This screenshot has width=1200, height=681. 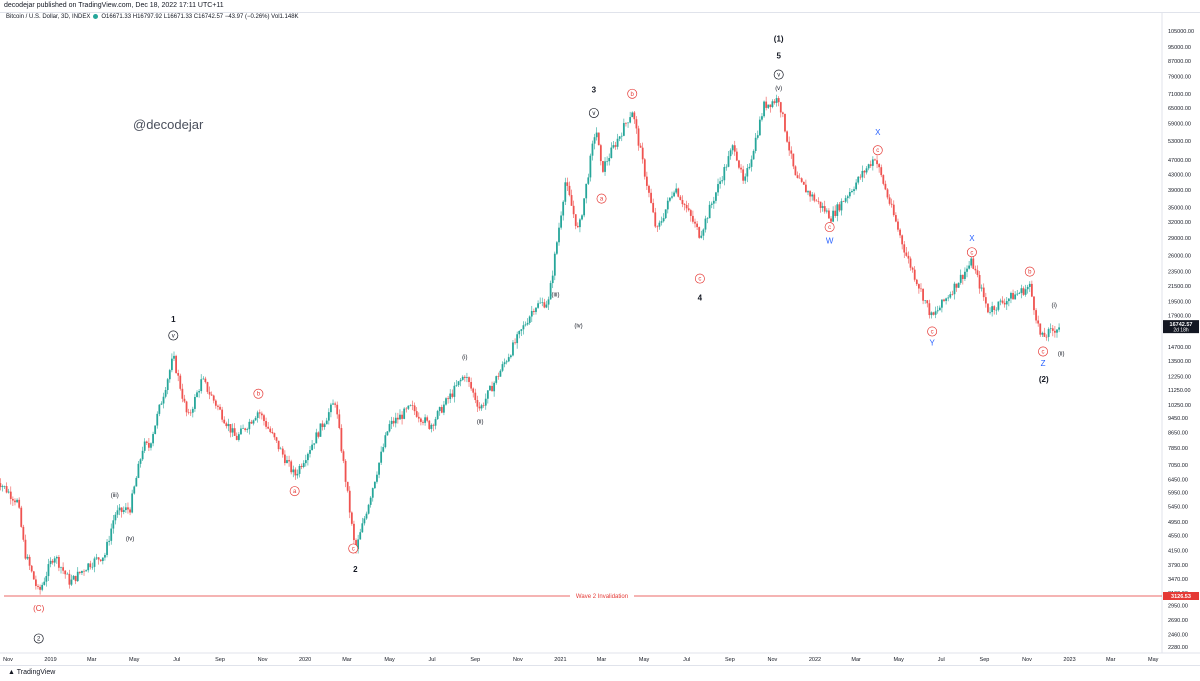 I want to click on wave-label: 4, so click(x=700, y=298).